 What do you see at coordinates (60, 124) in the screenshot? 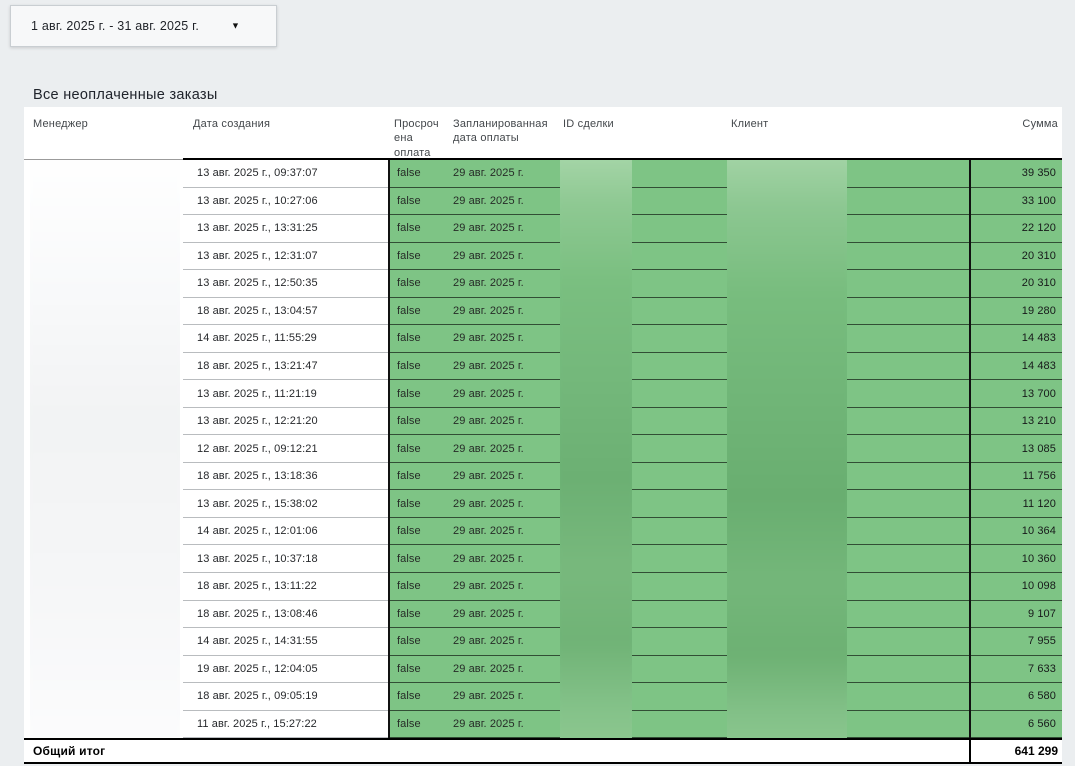
I see `column-header-manager: Менеджер` at bounding box center [60, 124].